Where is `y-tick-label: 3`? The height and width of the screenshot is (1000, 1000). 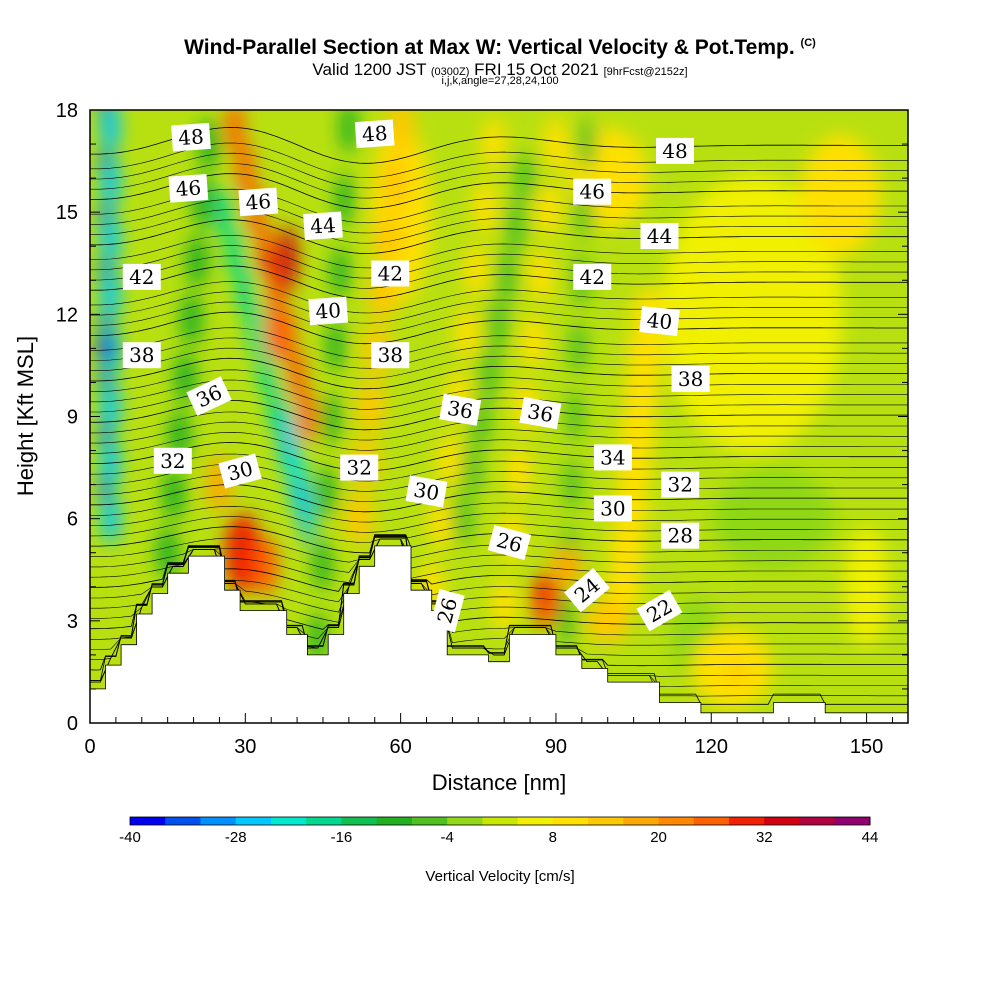
y-tick-label: 3 is located at coordinates (72, 622).